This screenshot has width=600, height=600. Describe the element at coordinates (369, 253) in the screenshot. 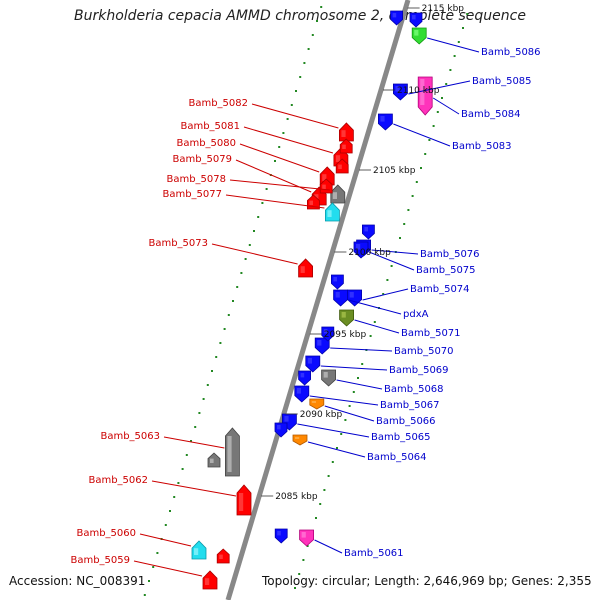

I see `kbp-label: 2100 kbp` at that location.